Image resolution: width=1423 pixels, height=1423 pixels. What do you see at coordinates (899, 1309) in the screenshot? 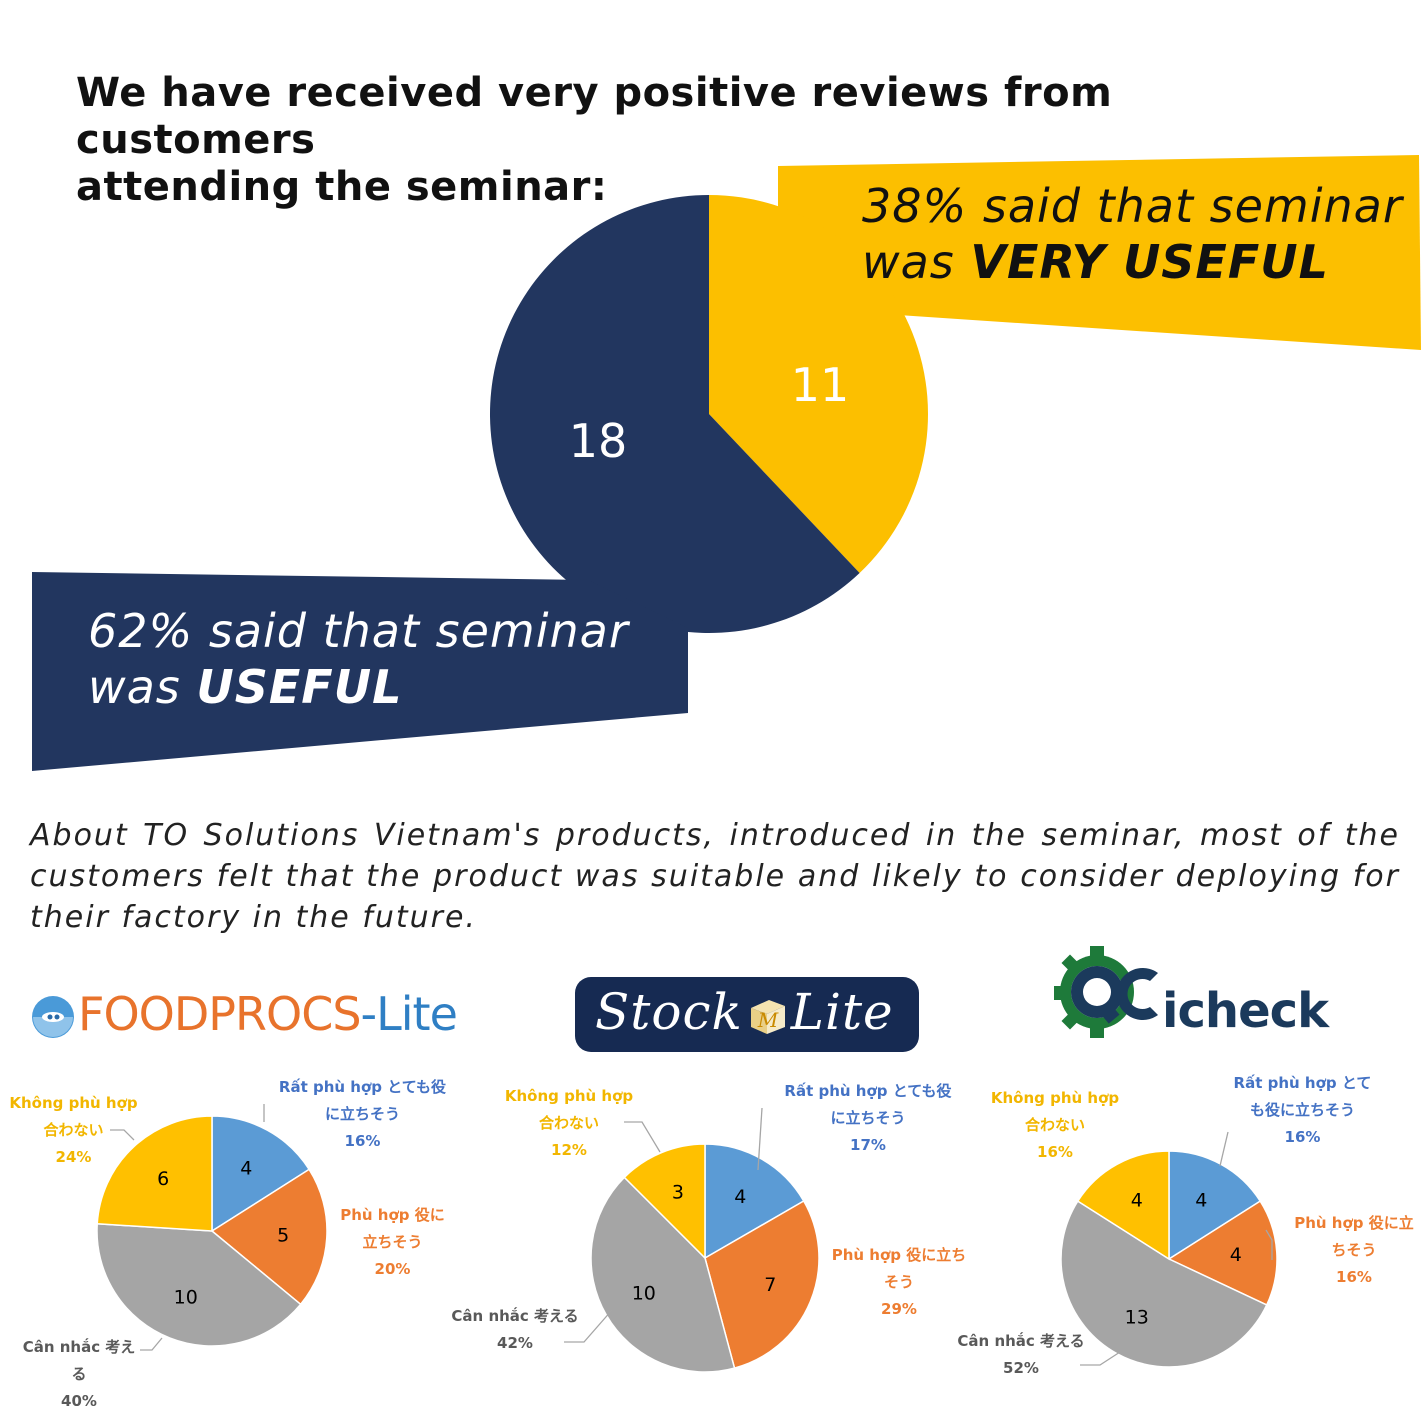
I see `label-percent: 29%` at bounding box center [899, 1309].